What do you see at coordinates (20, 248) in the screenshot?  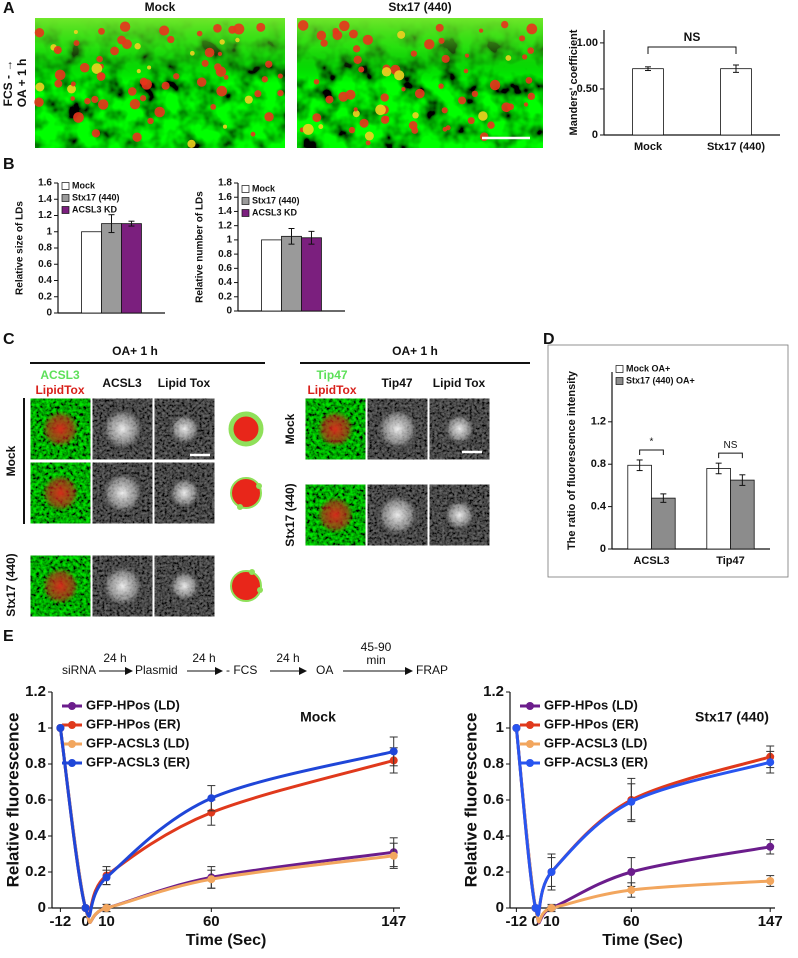 I see `y-axis-label: Relative size of LDs` at bounding box center [20, 248].